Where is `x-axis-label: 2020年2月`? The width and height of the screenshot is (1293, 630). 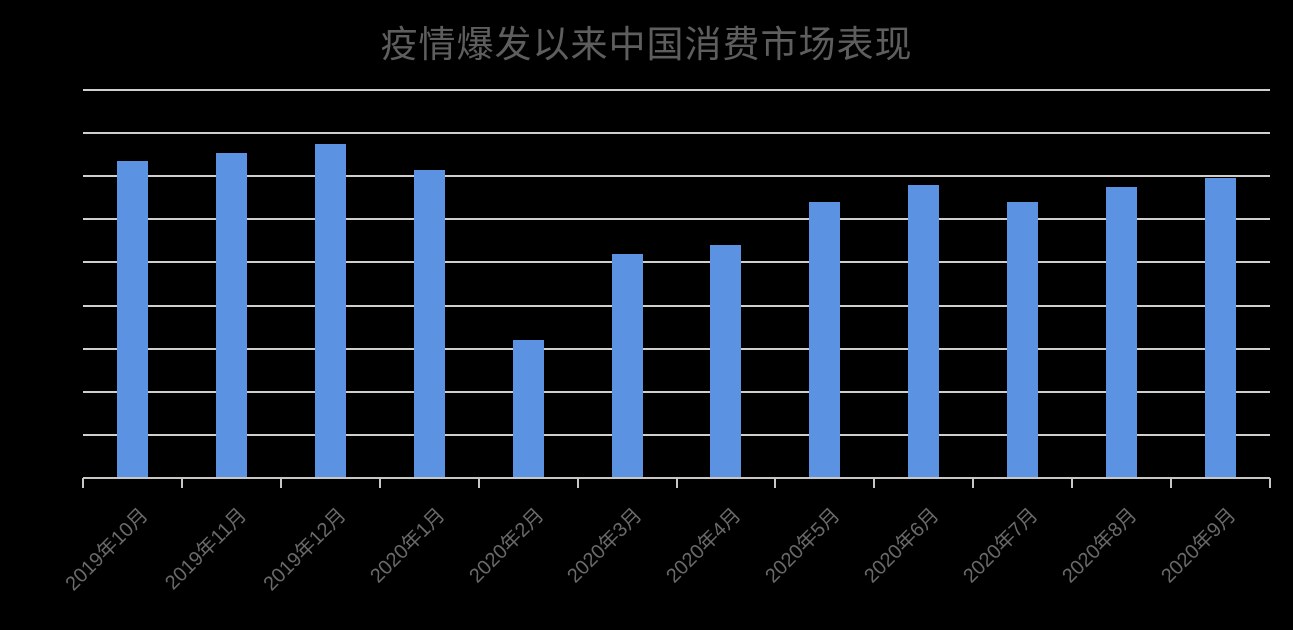 x-axis-label: 2020年2月 is located at coordinates (506, 546).